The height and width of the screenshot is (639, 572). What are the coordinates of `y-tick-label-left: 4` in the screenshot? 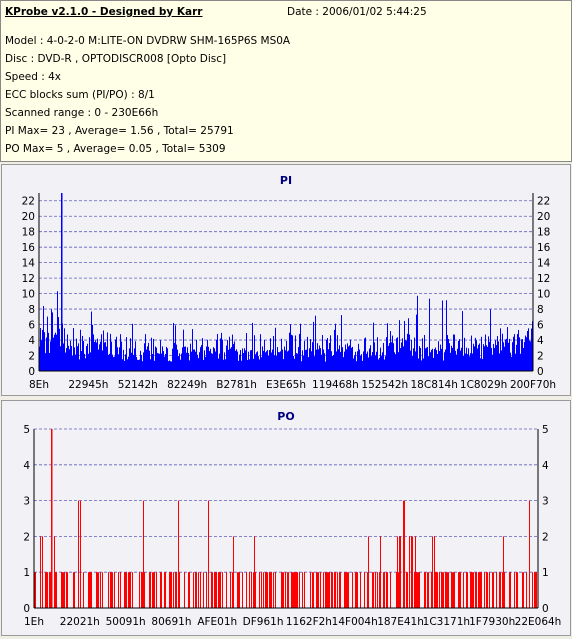 It's located at (26, 466).